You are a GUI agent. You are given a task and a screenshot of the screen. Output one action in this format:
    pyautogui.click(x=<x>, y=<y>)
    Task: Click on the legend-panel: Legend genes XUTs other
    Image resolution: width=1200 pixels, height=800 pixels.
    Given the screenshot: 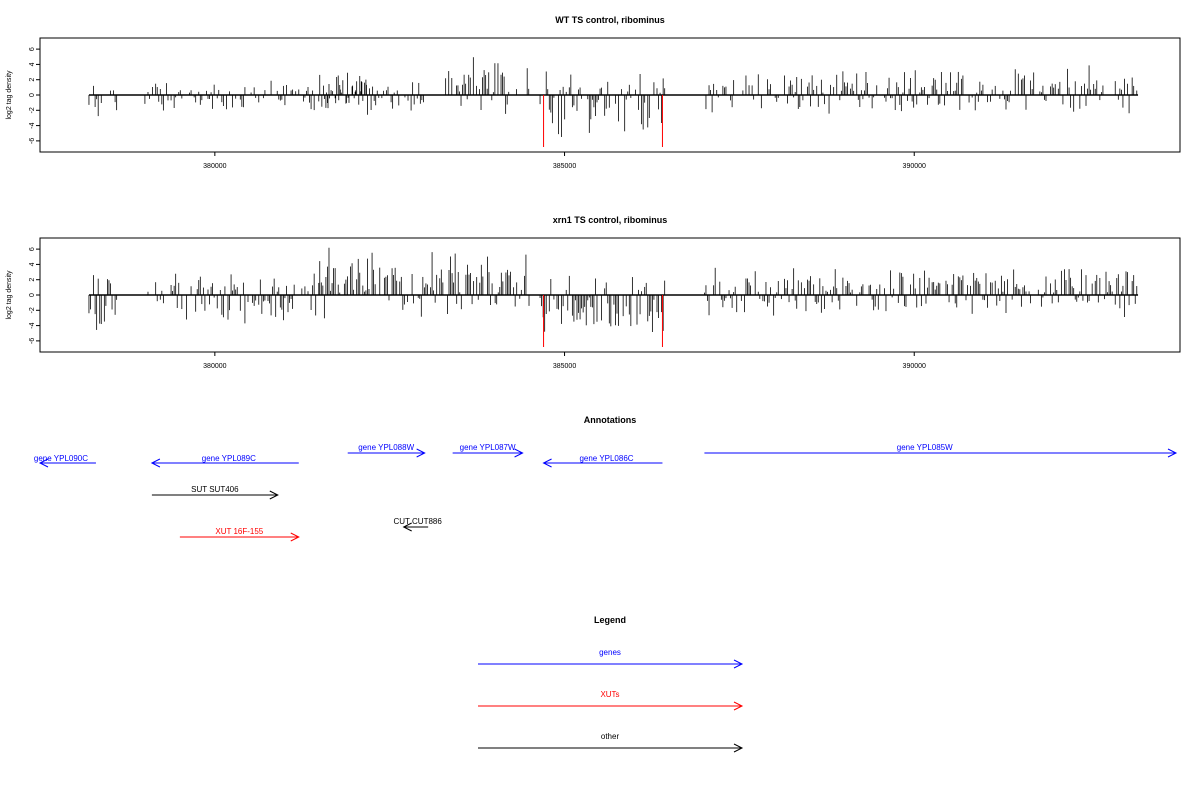 What is the action you would take?
    pyautogui.click(x=611, y=684)
    